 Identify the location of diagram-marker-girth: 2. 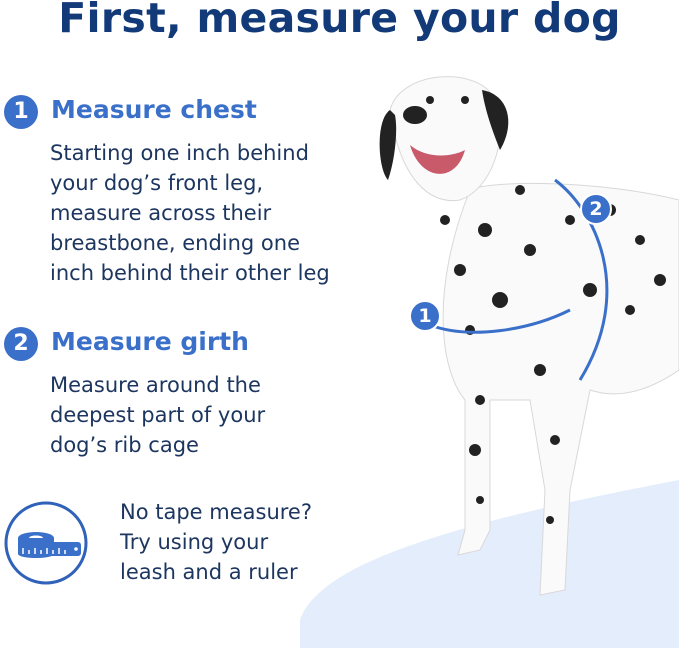
(596, 209).